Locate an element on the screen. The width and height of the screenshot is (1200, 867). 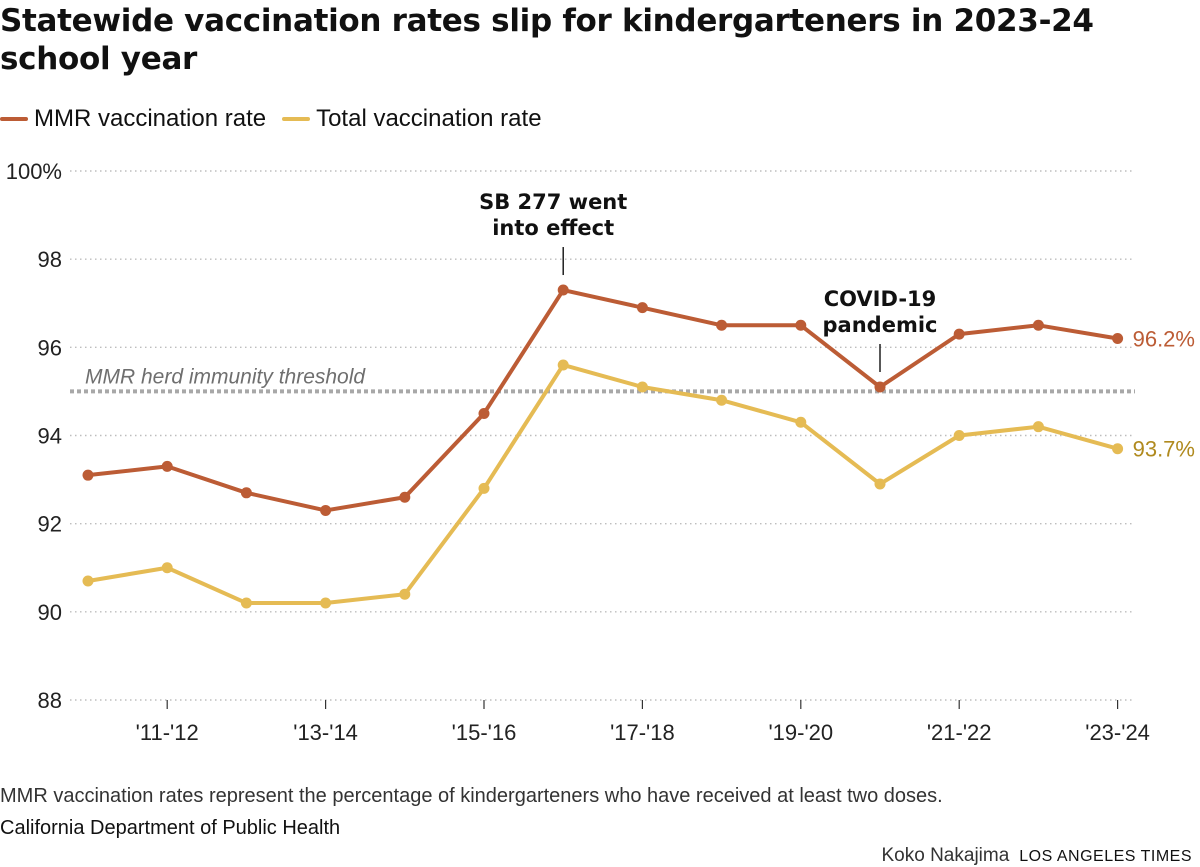
legend-item-total: Total vaccination rate is located at coordinates (412, 119).